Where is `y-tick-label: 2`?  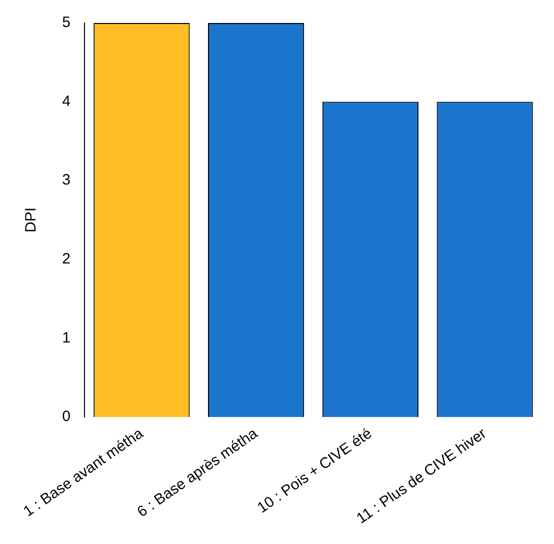
y-tick-label: 2 is located at coordinates (66, 259).